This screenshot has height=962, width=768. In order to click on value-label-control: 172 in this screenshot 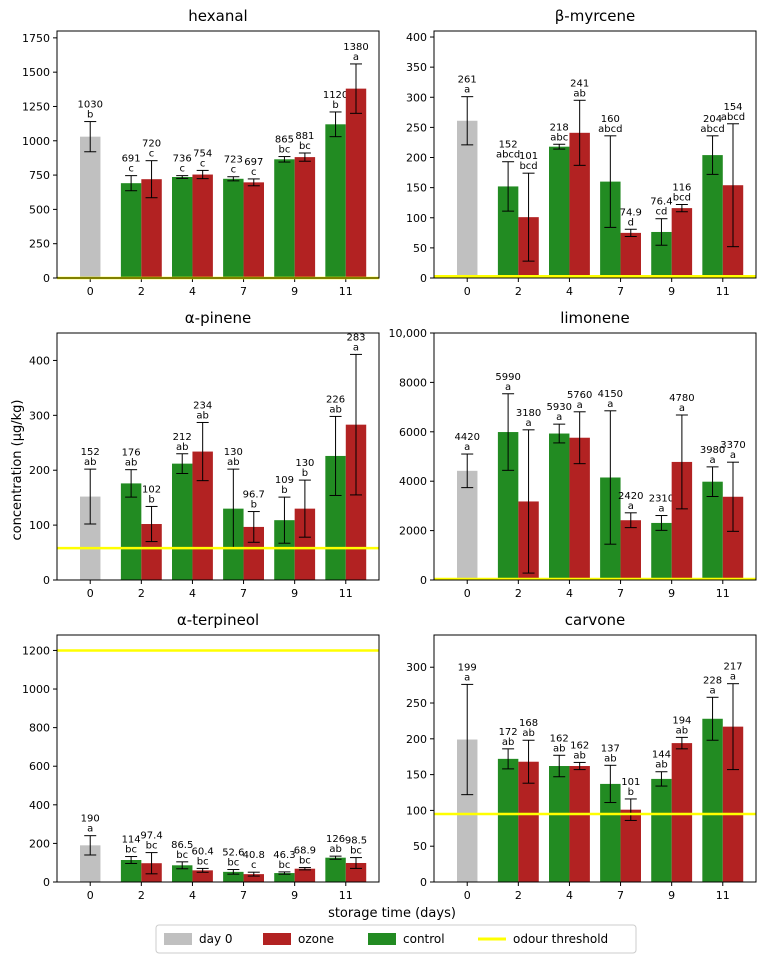, I will do `click(508, 732)`.